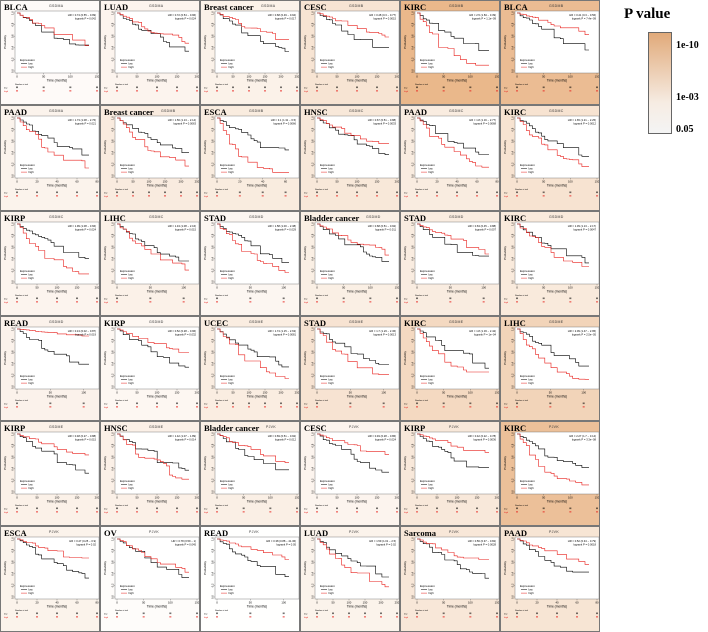 The height and width of the screenshot is (632, 708). Describe the element at coordinates (687, 97) in the screenshot. I see `legend-tick: 1e-03` at that location.